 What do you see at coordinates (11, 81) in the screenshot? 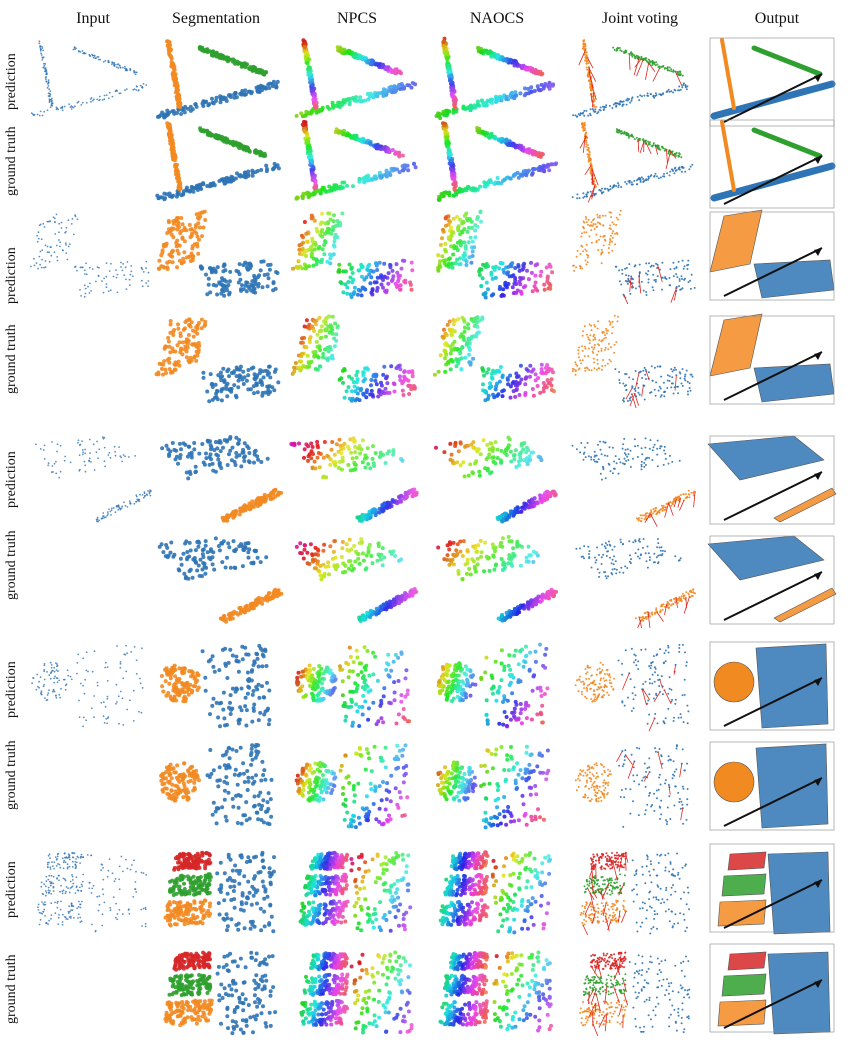
I see `row-label-1: prediction` at bounding box center [11, 81].